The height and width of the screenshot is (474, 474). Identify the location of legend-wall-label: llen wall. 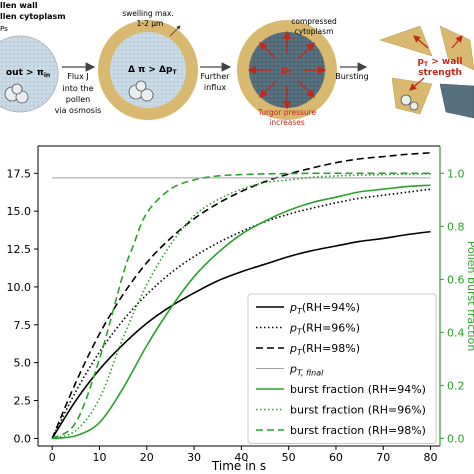
(19, 5).